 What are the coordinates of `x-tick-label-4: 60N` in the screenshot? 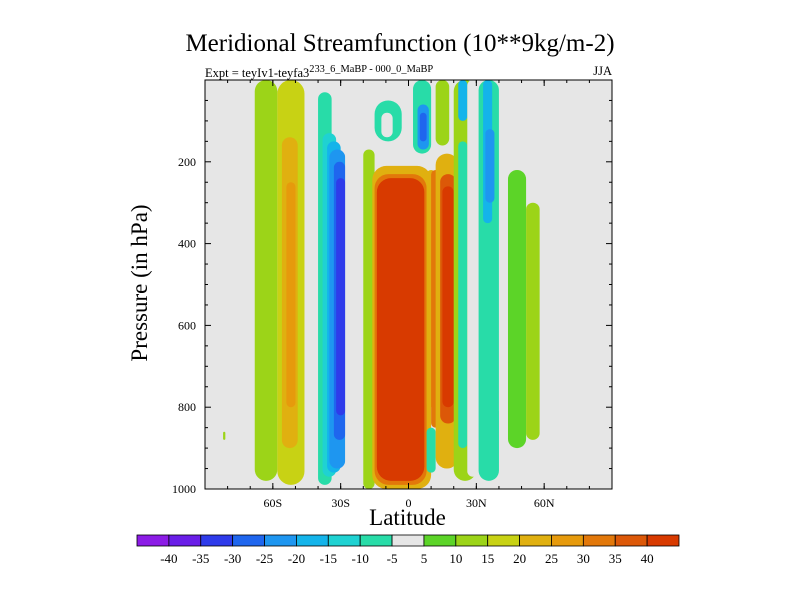 It's located at (544, 503).